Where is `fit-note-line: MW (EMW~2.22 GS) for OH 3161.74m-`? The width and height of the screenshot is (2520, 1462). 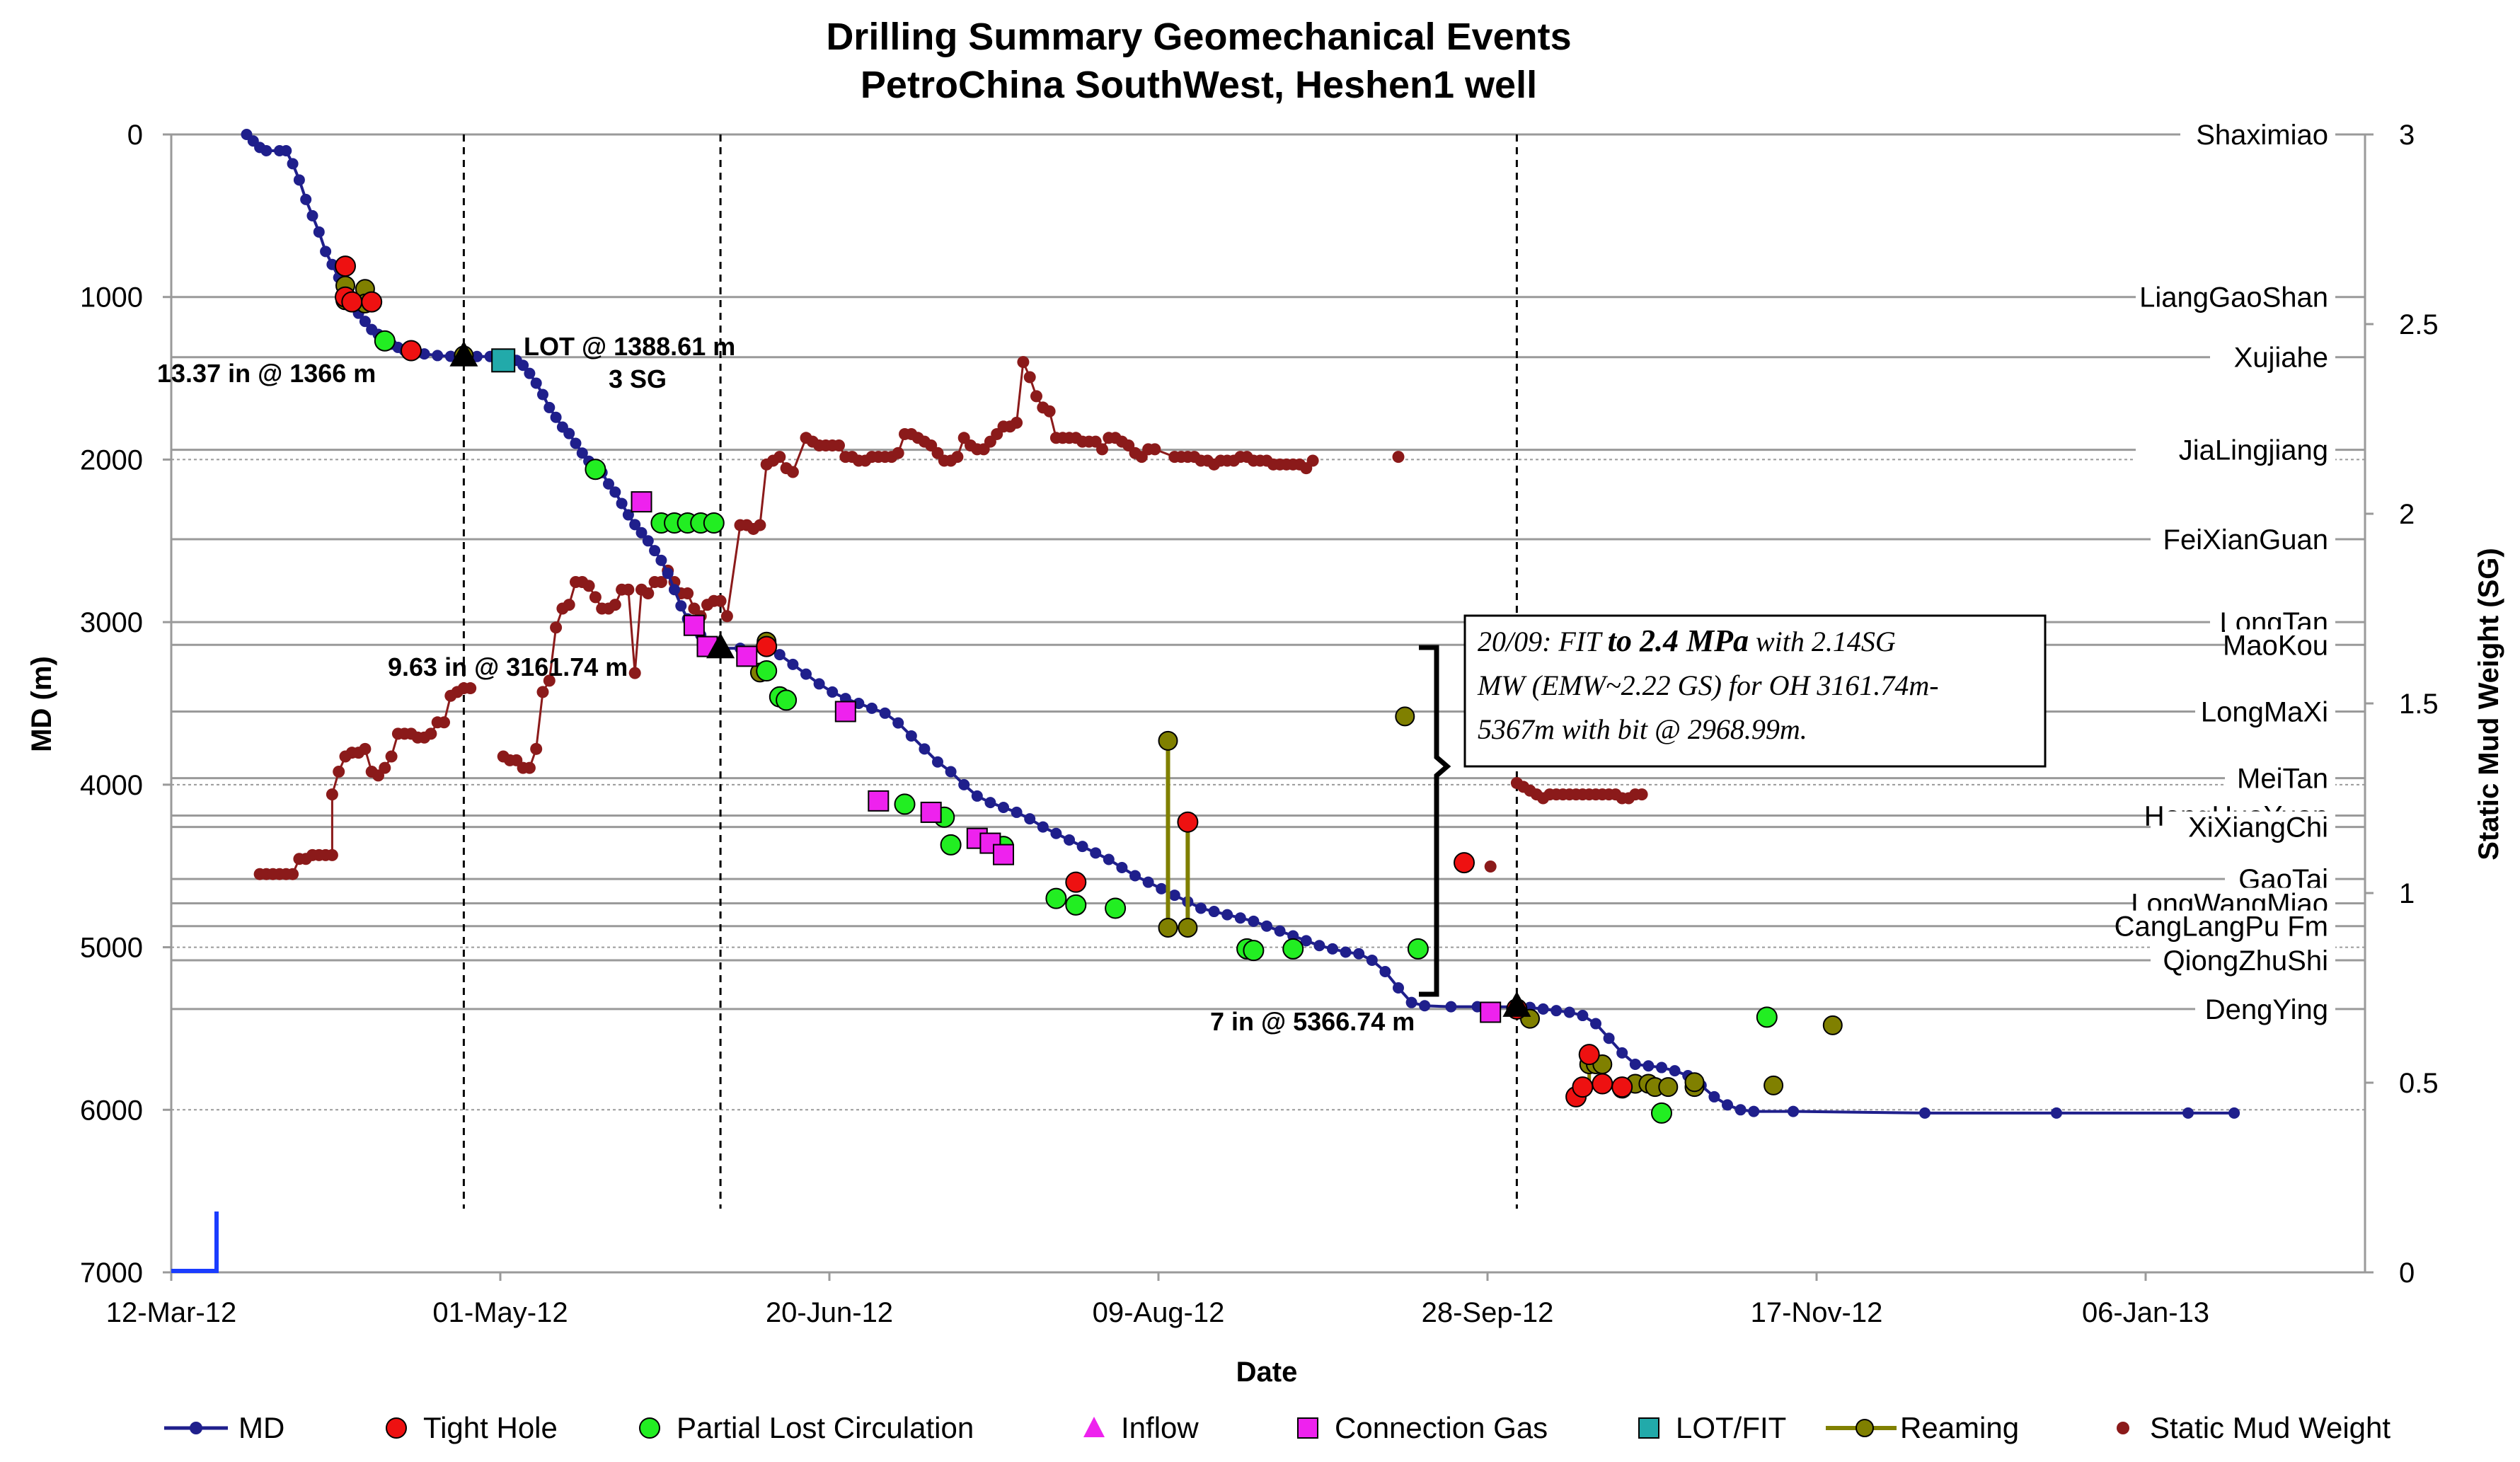
fit-note-line: MW (EMW~2.22 GS) for OH 3161.74m- is located at coordinates (1708, 685).